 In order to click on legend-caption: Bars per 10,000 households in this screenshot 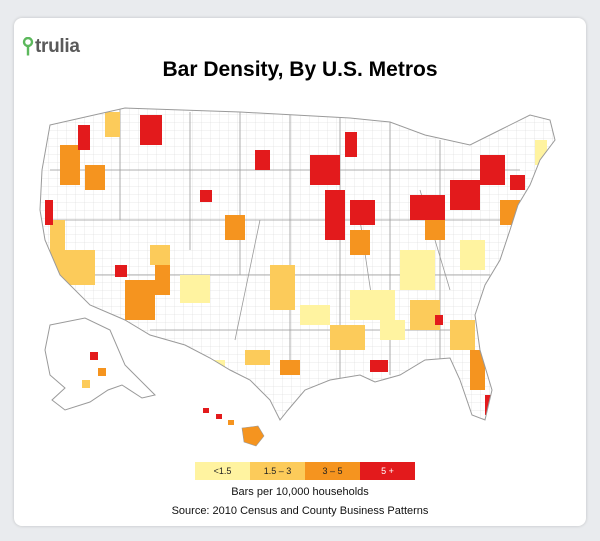, I will do `click(300, 492)`.